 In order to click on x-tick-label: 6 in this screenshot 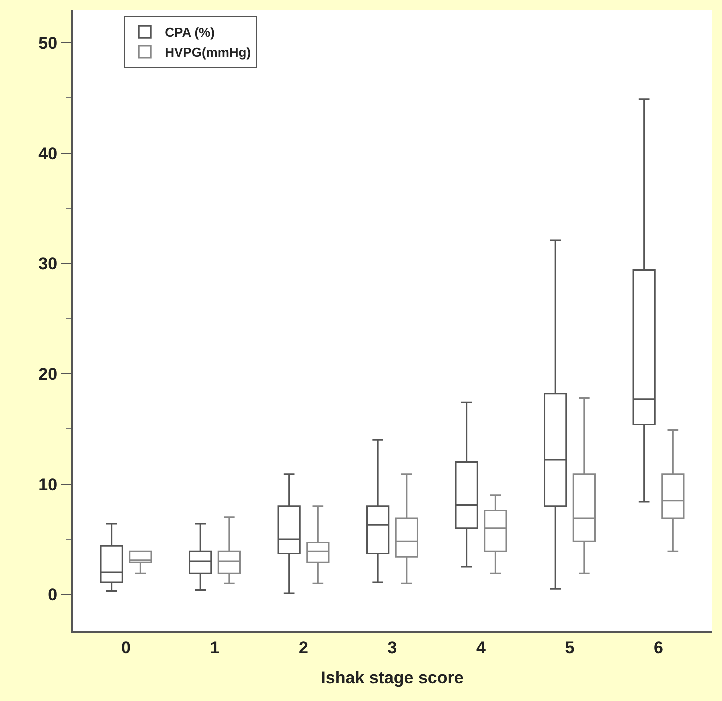, I will do `click(659, 648)`.